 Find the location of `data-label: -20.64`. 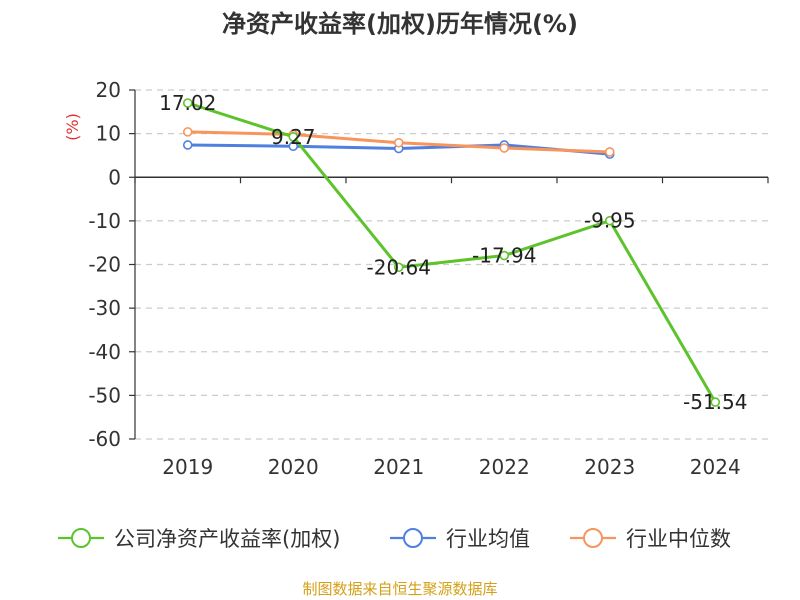

data-label: -20.64 is located at coordinates (399, 267).